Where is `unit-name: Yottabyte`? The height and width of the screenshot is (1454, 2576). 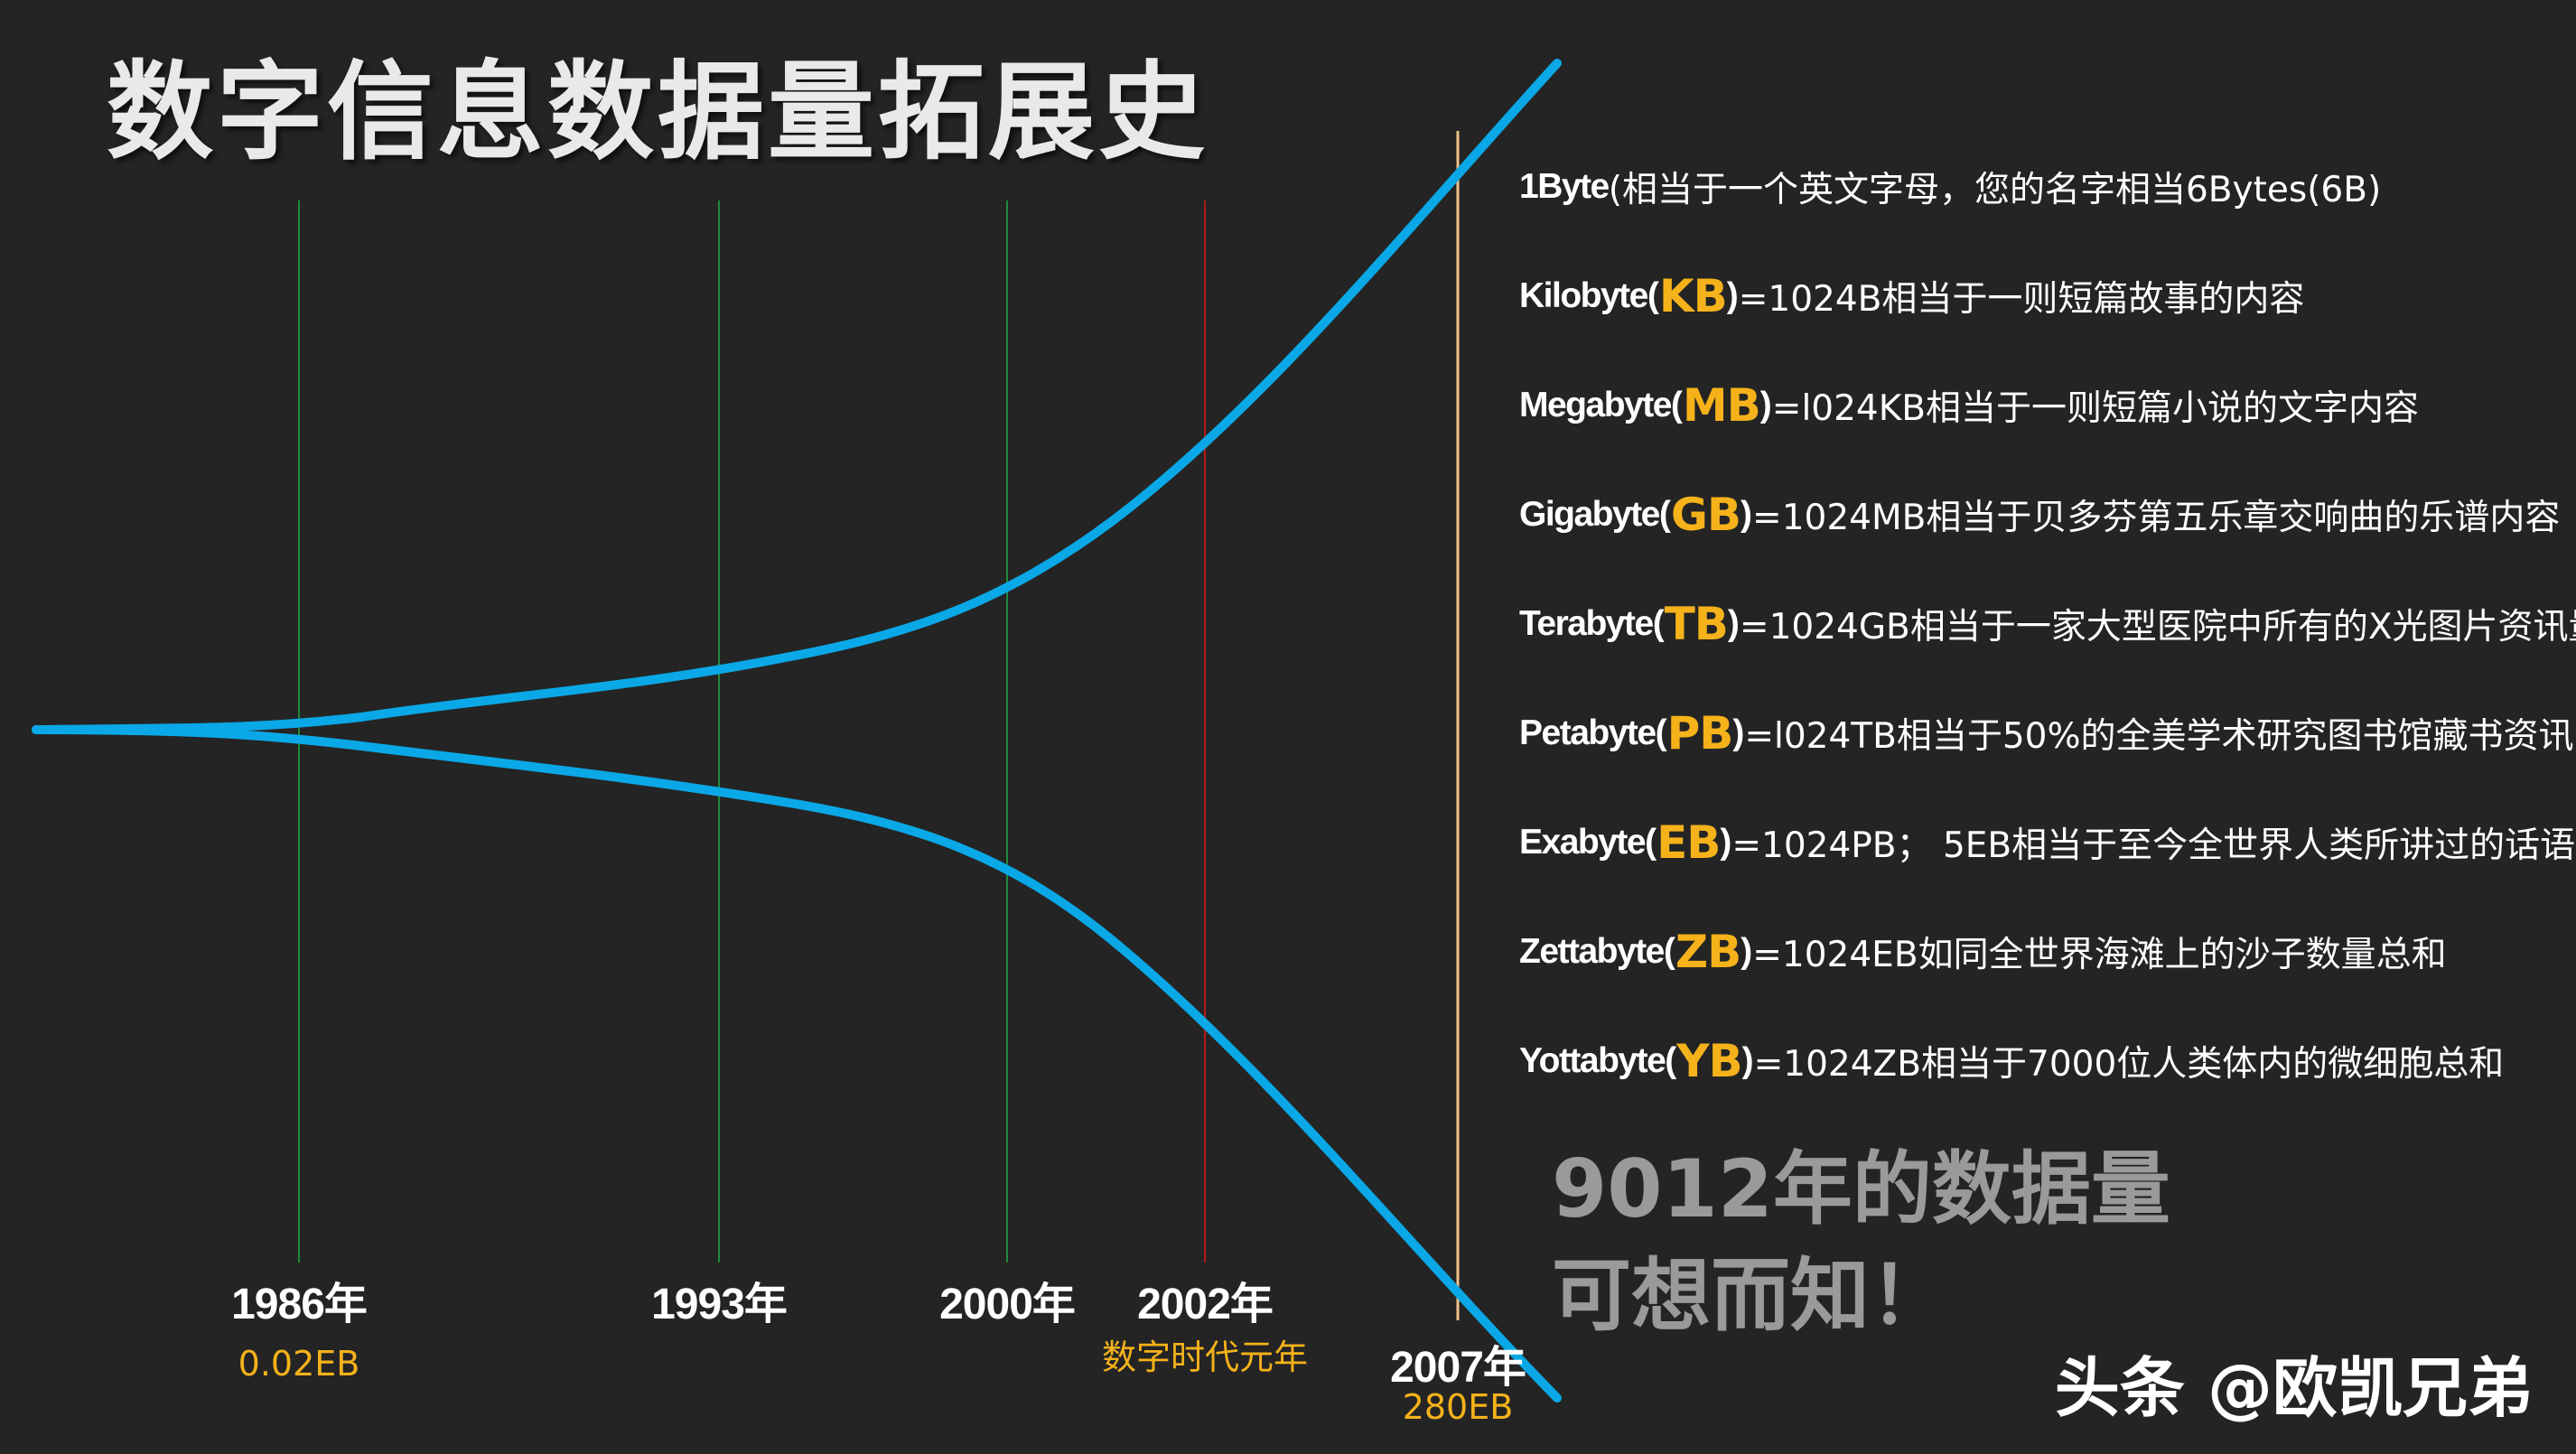 unit-name: Yottabyte is located at coordinates (1592, 1060).